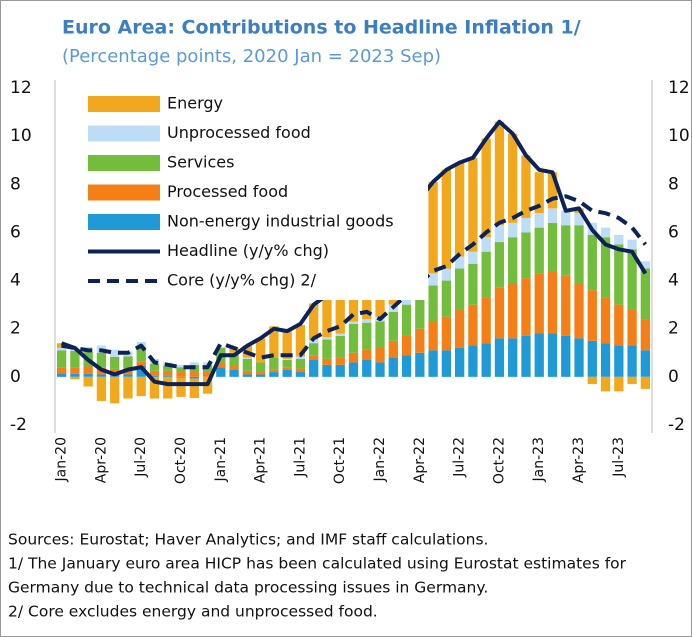 The height and width of the screenshot is (637, 692). I want to click on y-tick-label: 6, so click(15, 232).